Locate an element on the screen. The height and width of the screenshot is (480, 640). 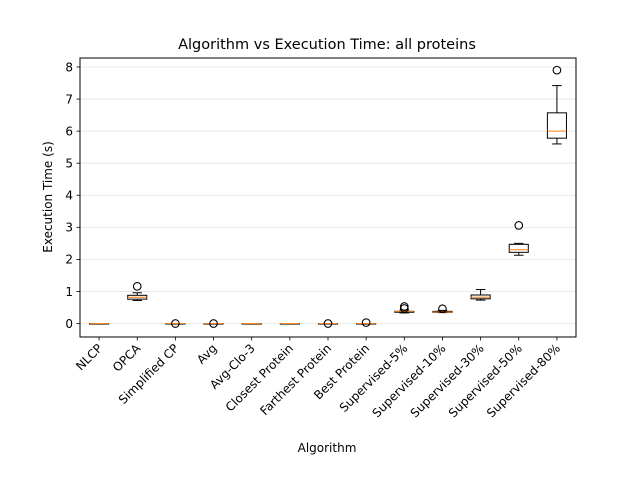
y-axis: 0 1 2 3 4 5 6 7 8 is located at coordinates (72, 195).